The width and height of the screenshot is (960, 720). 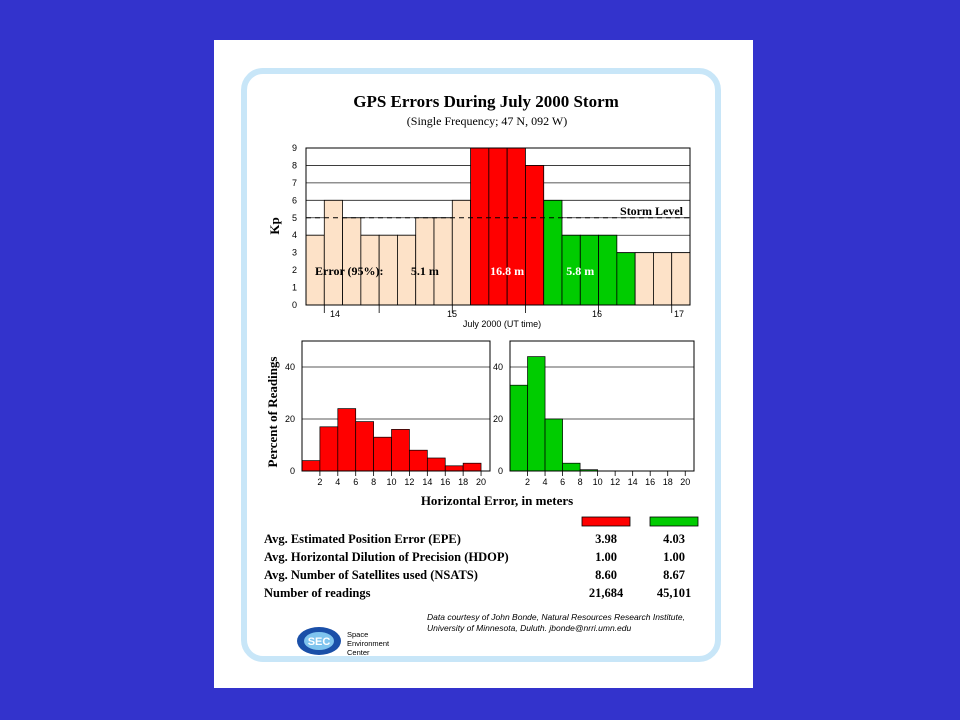 I want to click on red-hist-x-tick-label: 20, so click(x=481, y=482).